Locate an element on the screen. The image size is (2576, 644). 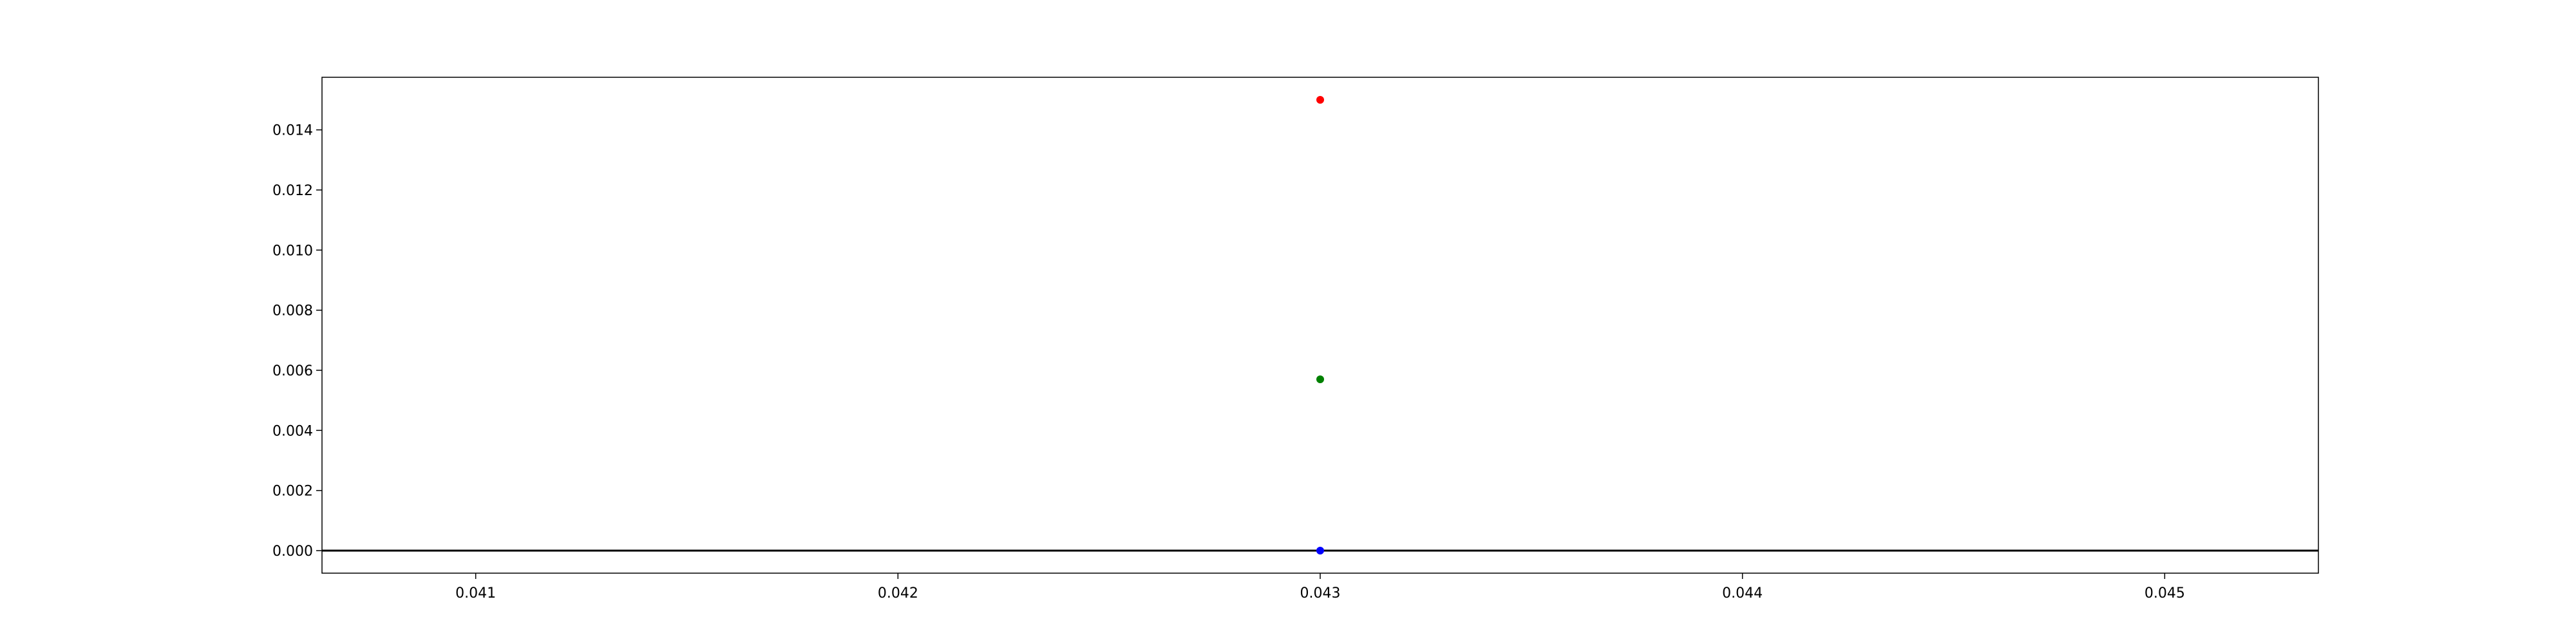
x-tick-label: 0.041 is located at coordinates (476, 593).